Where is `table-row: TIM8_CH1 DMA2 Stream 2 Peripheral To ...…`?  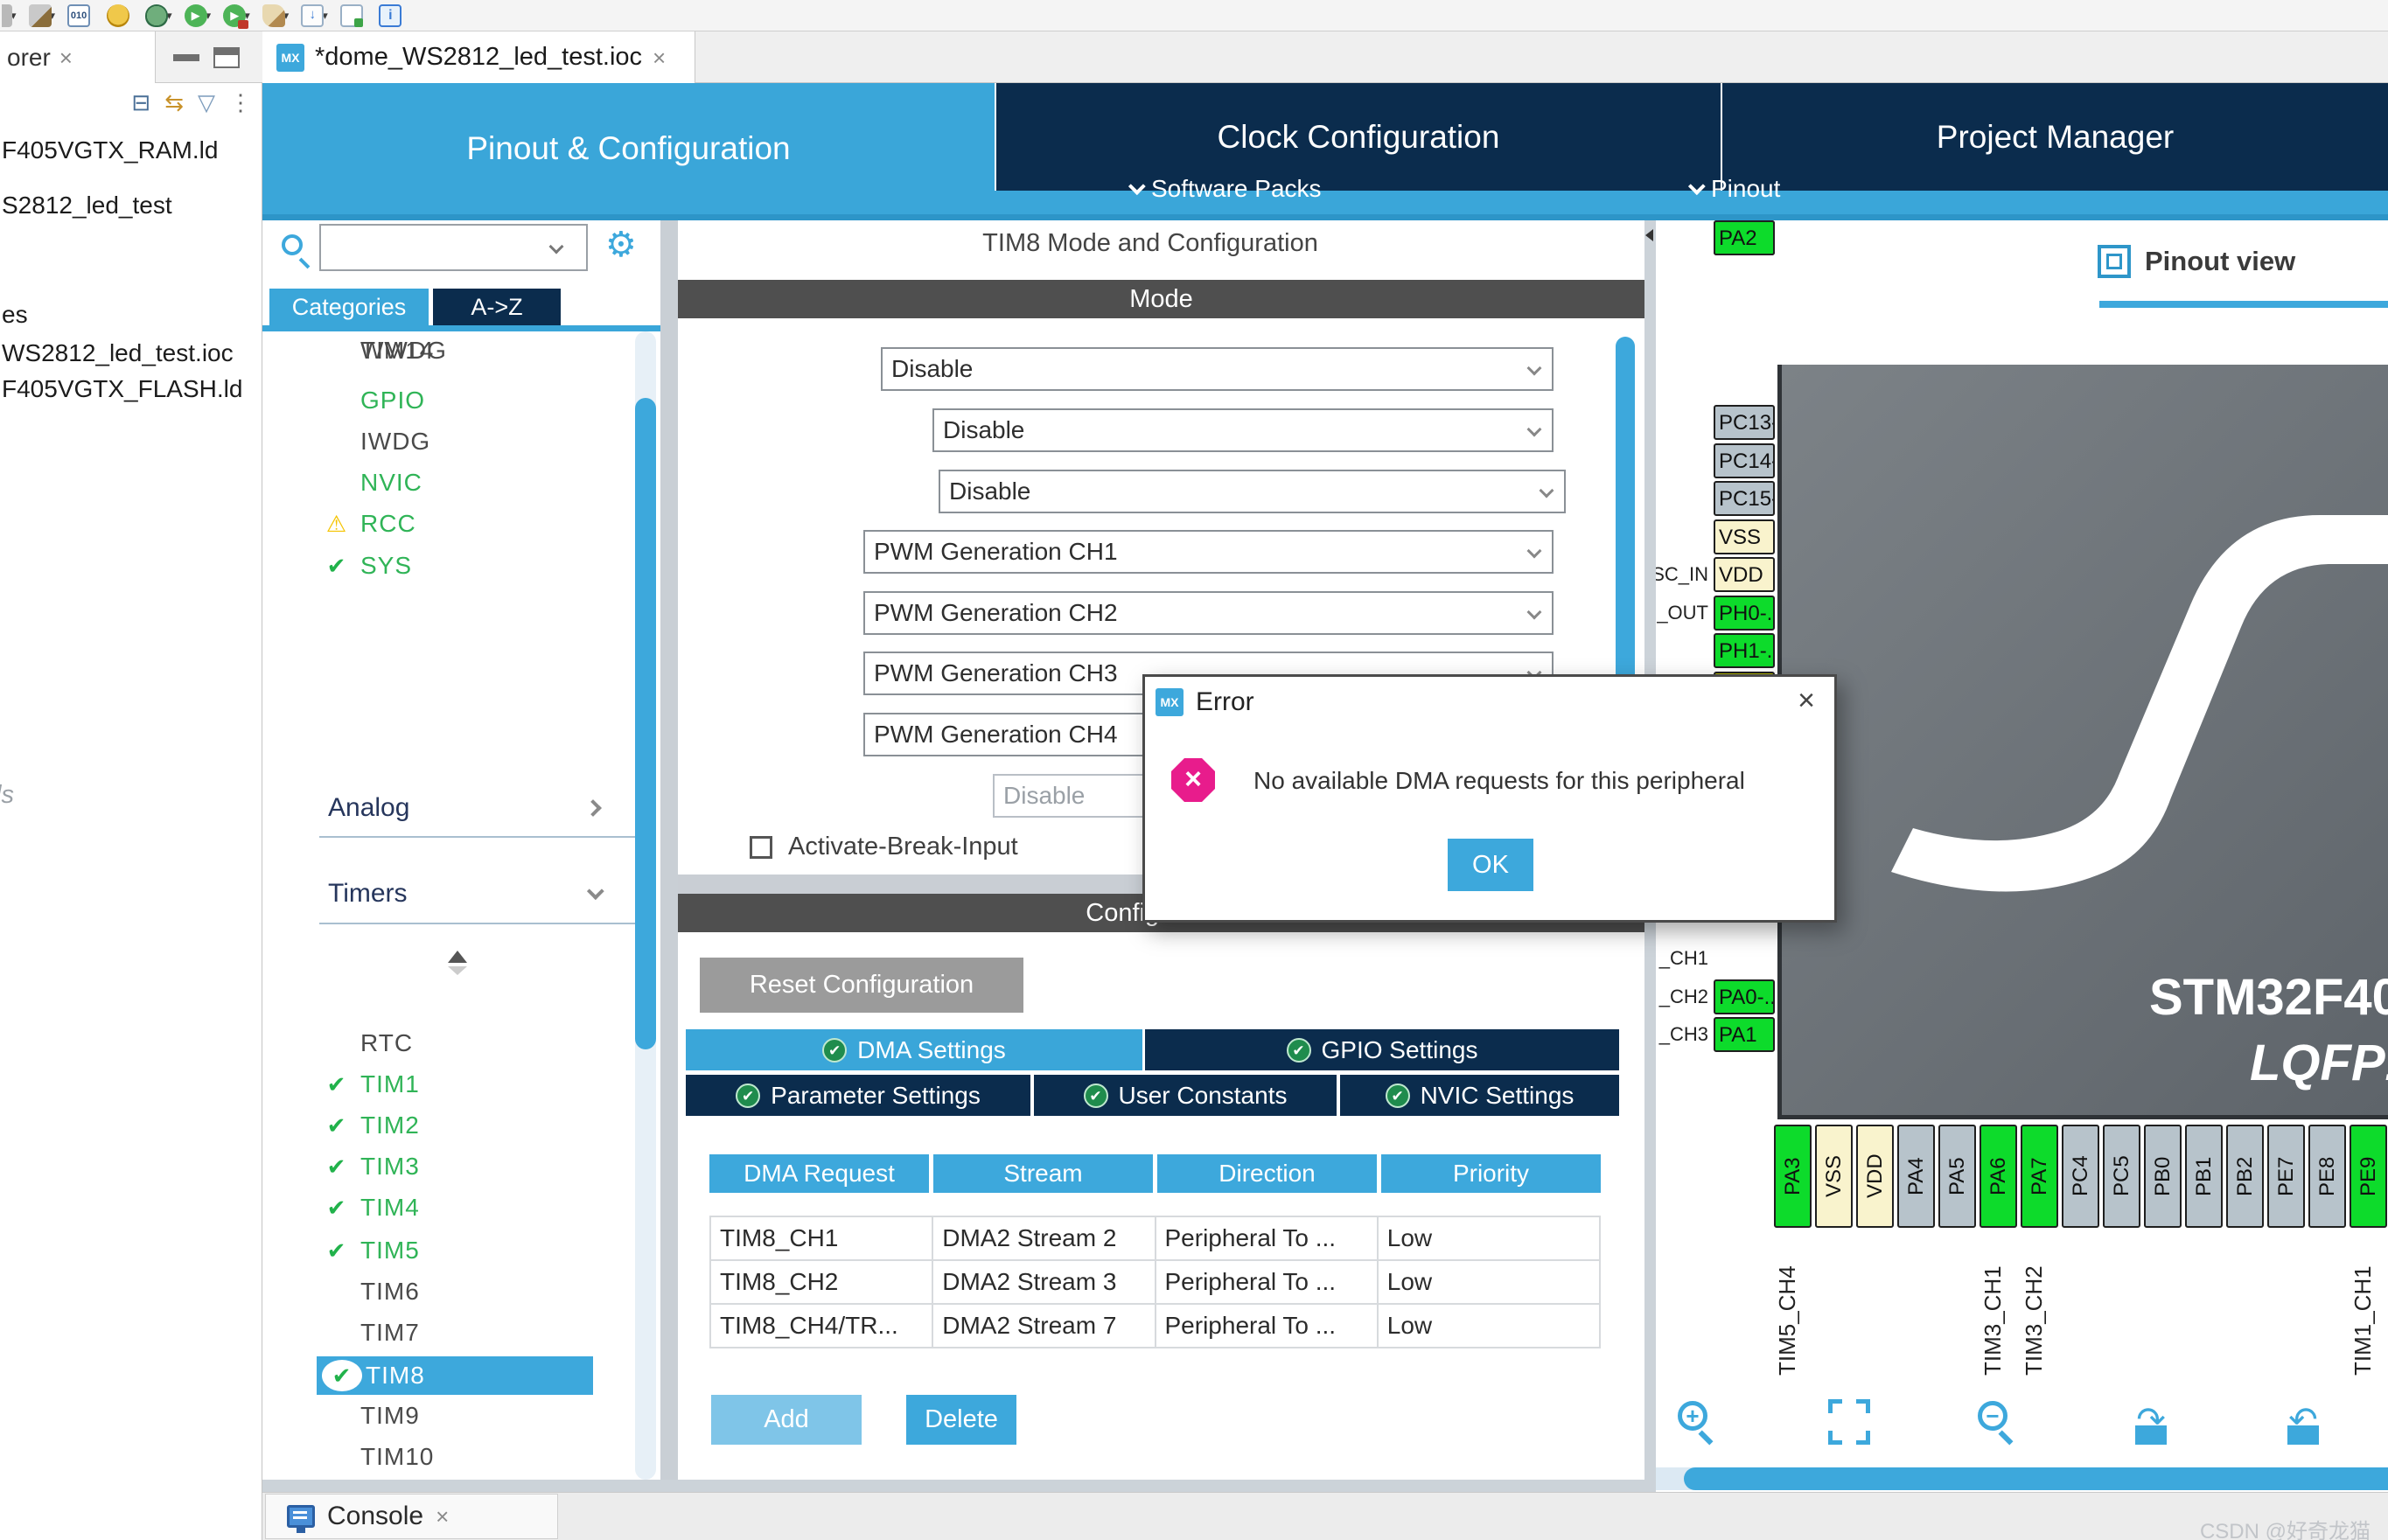 table-row: TIM8_CH1 DMA2 Stream 2 Peripheral To ...… is located at coordinates (1155, 1239).